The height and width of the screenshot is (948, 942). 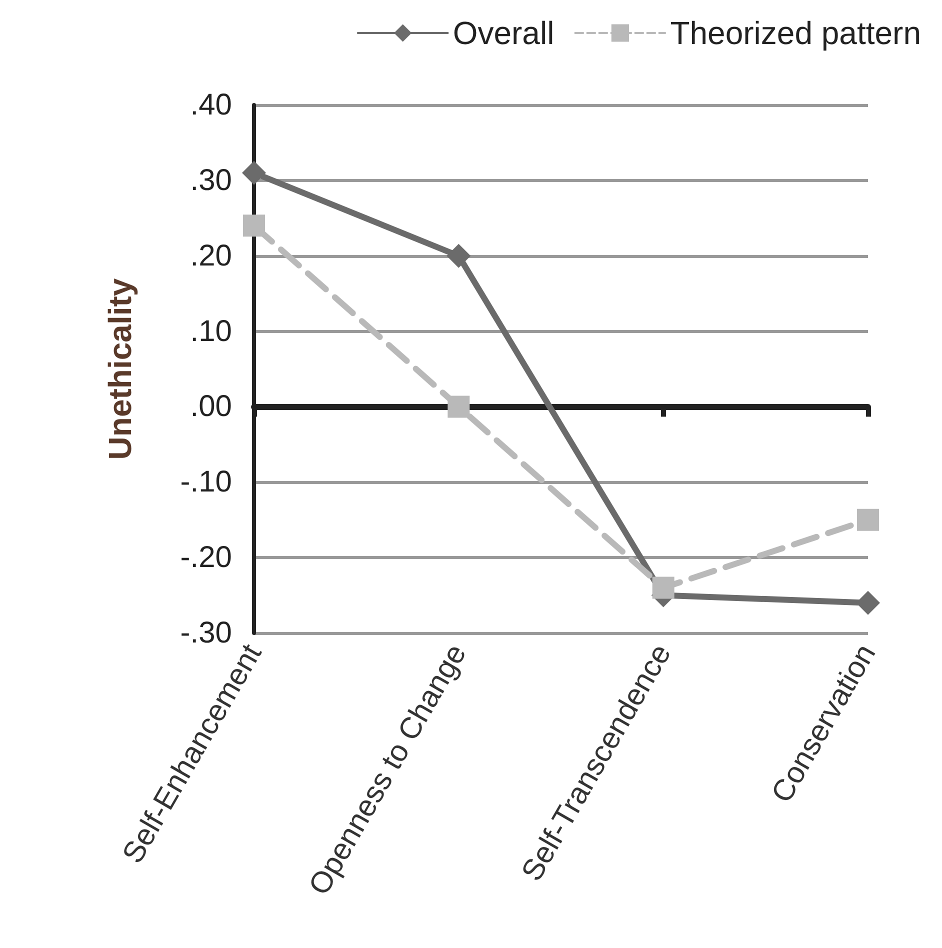 What do you see at coordinates (211, 255) in the screenshot?
I see `y-tick-label: .20` at bounding box center [211, 255].